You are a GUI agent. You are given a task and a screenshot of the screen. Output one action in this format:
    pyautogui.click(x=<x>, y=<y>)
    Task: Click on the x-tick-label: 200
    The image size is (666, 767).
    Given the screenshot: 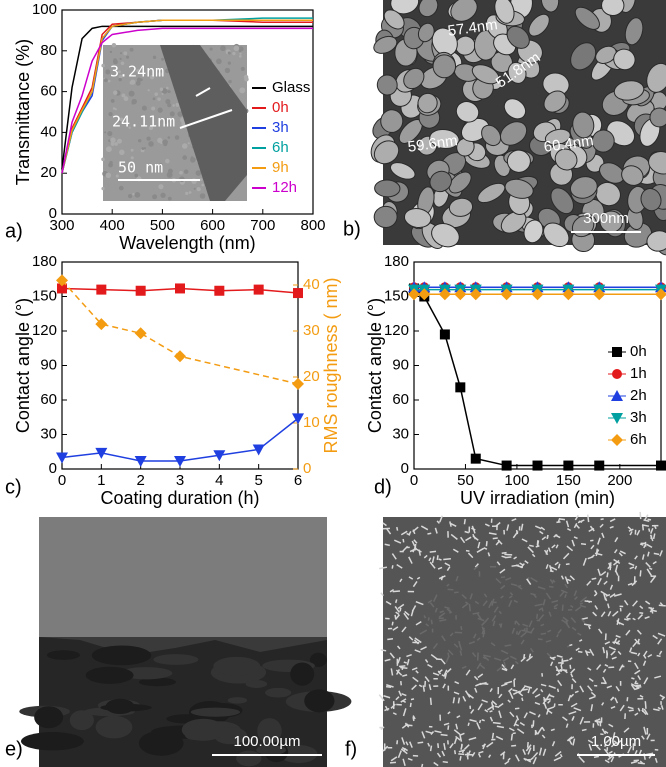 What is the action you would take?
    pyautogui.click(x=619, y=480)
    